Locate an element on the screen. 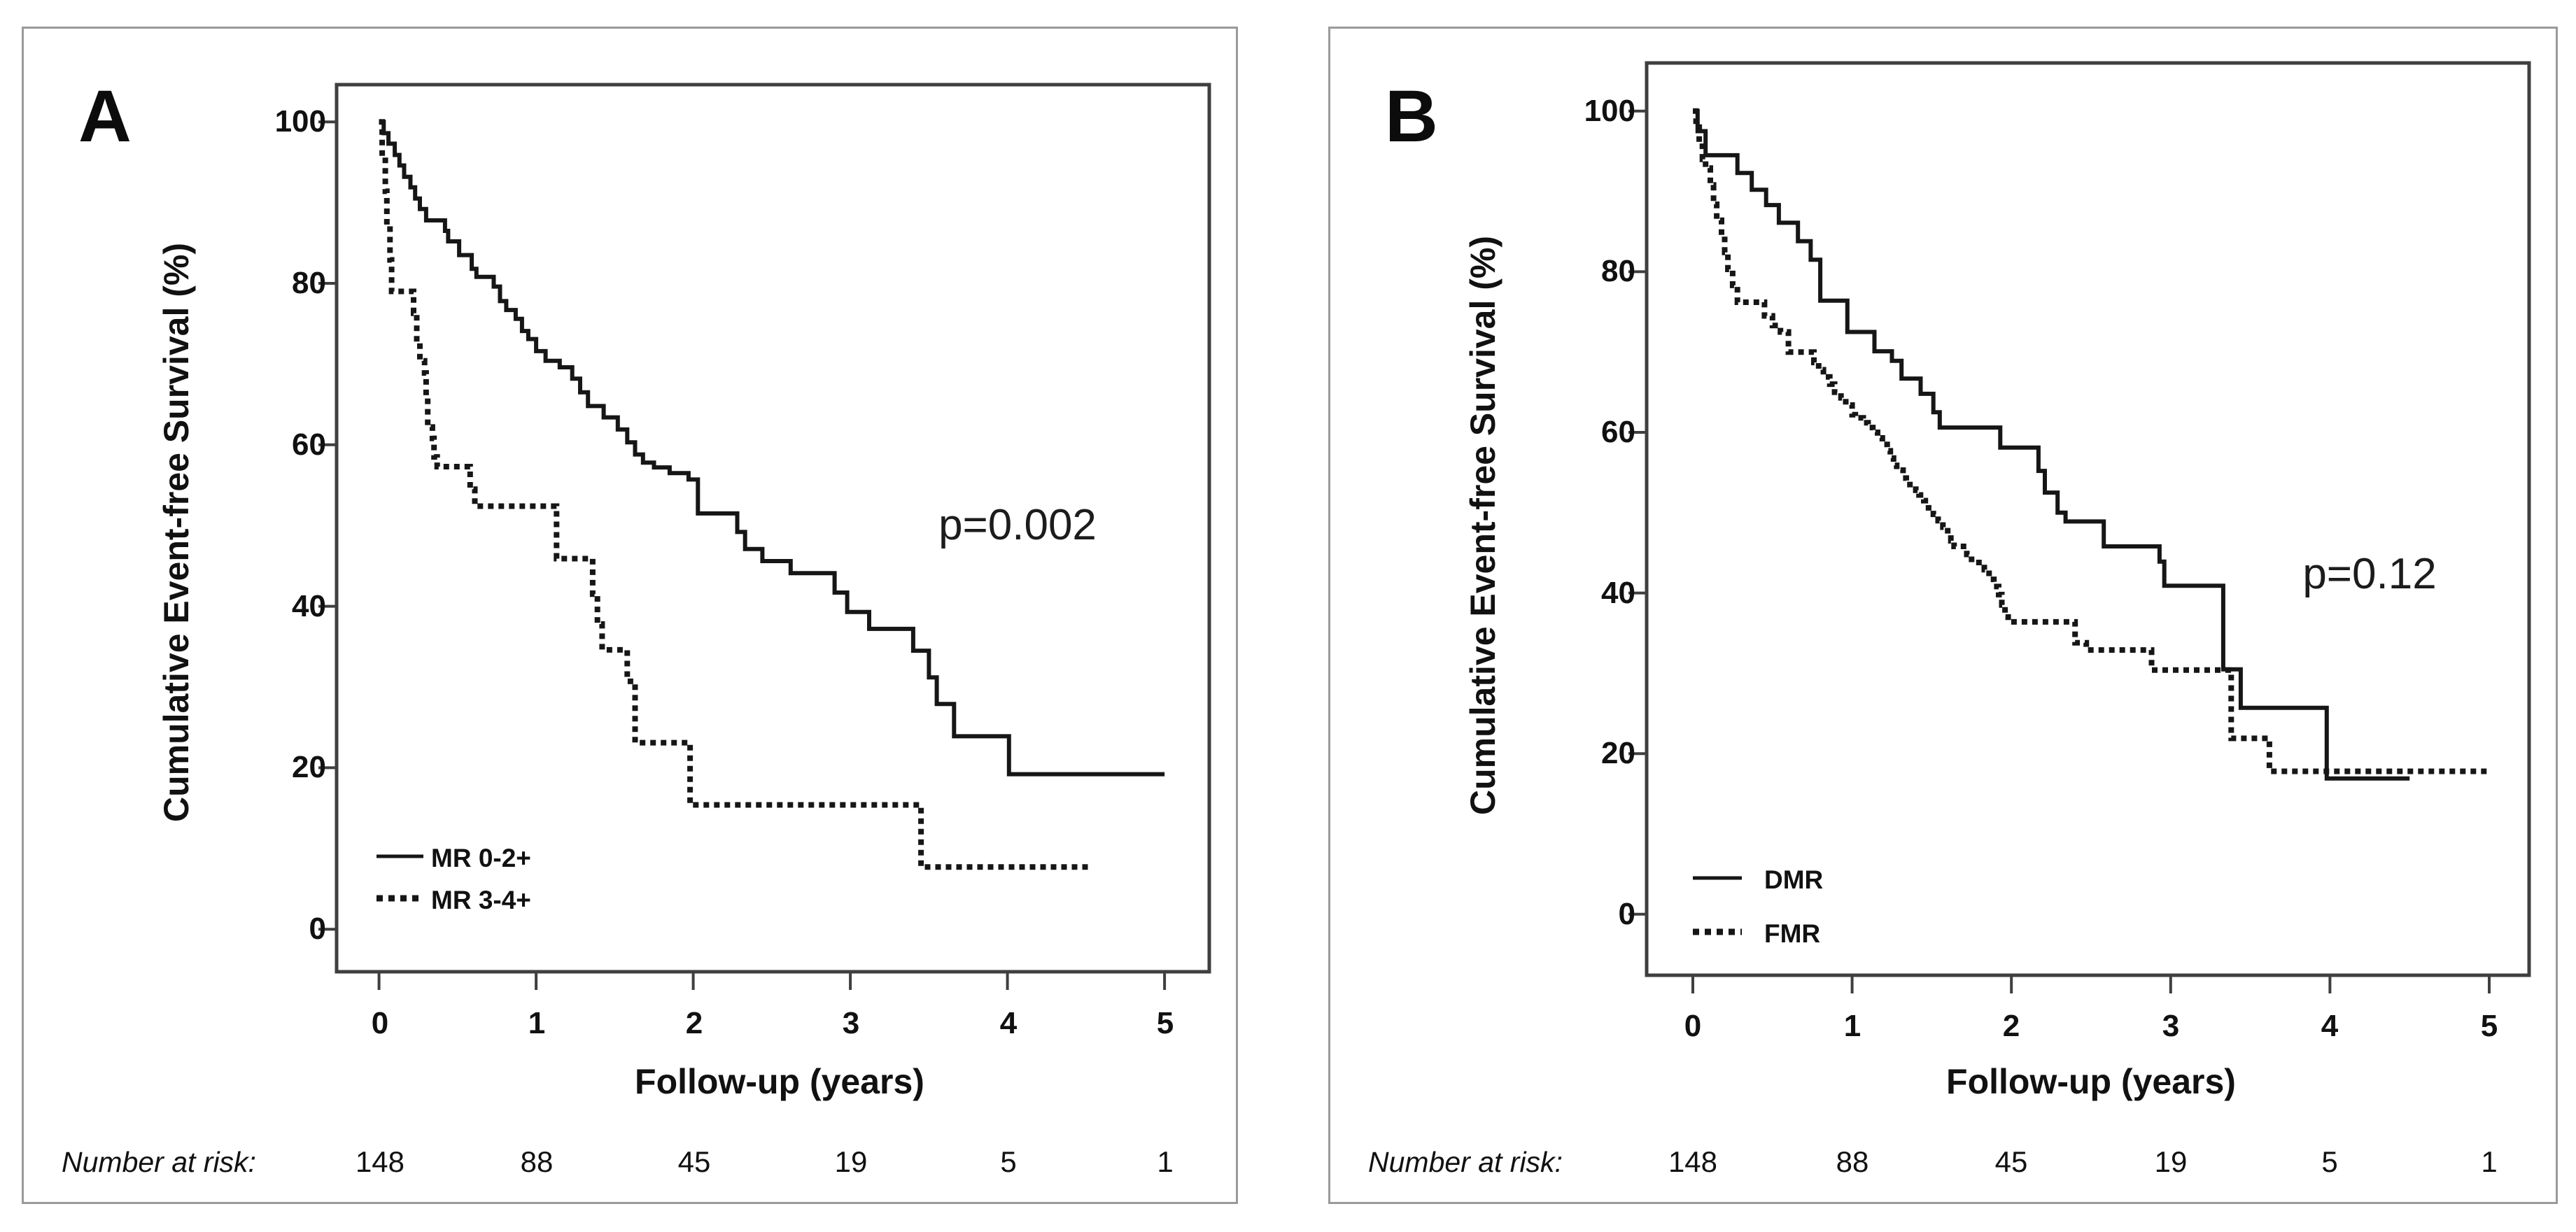 This screenshot has width=2576, height=1232. p-value: p=0.002 is located at coordinates (1017, 525).